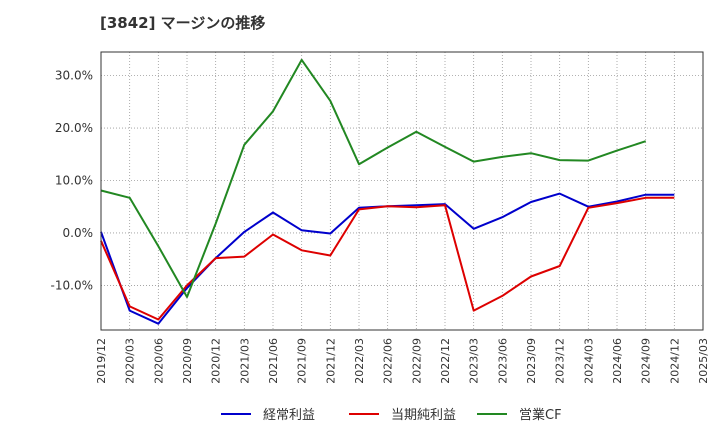 The width and height of the screenshot is (720, 440). I want to click on y-axis-ticks: 30.0% 20.0% 10.0% 0.0% -10.0%, so click(72, 181).